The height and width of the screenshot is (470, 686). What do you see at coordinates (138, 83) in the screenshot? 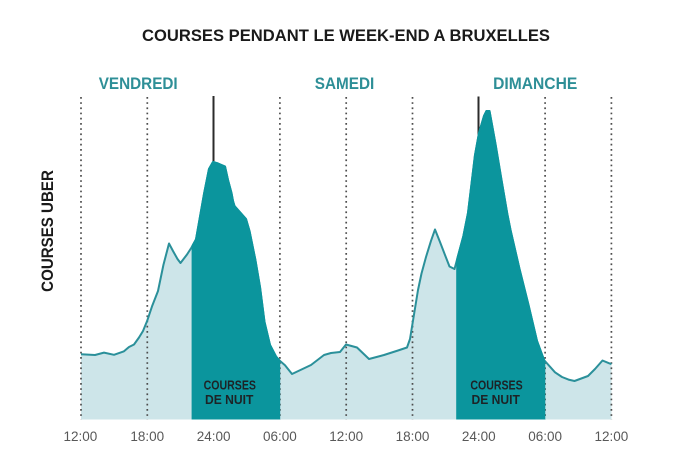
I see `svg-text: VENDREDI` at bounding box center [138, 83].